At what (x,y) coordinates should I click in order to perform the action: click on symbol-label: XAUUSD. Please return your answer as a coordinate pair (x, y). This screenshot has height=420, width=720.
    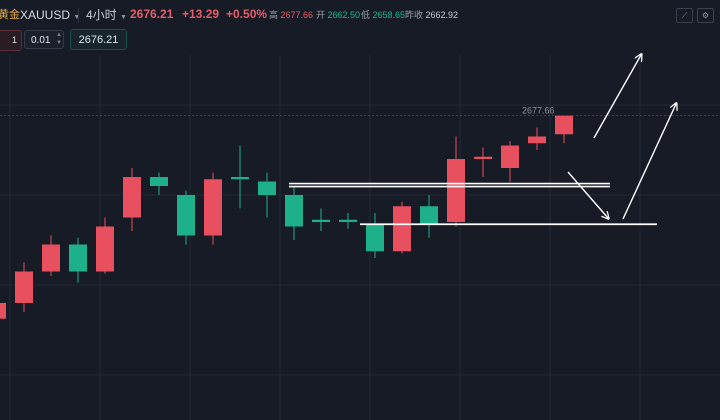
    Looking at the image, I should click on (45, 15).